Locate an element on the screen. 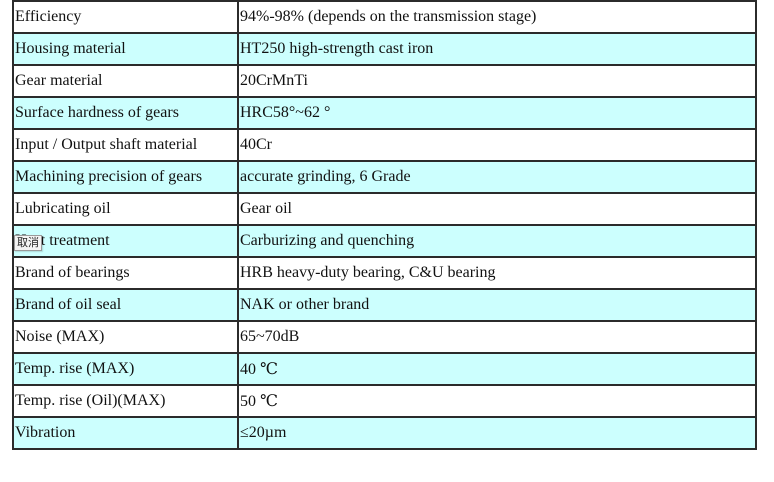  row-label: Vibration is located at coordinates (125, 433).